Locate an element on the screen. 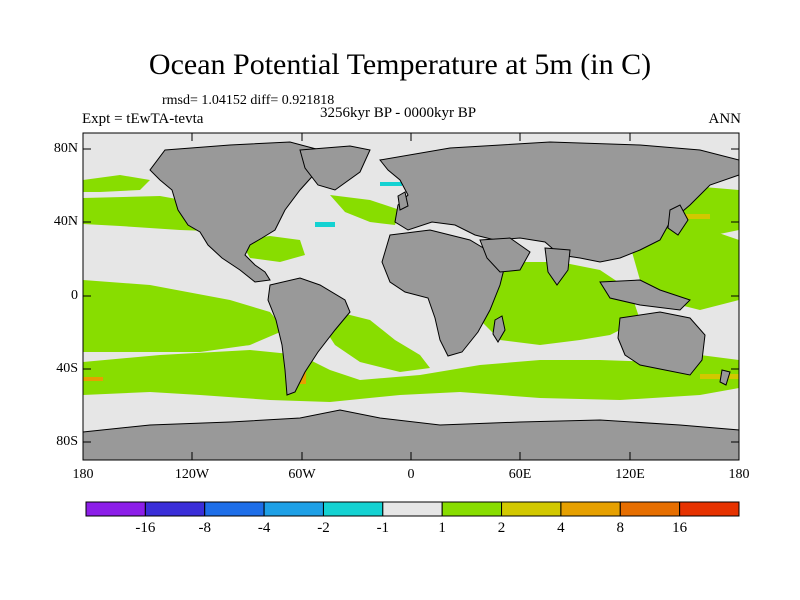  eurasia is located at coordinates (559, 202).